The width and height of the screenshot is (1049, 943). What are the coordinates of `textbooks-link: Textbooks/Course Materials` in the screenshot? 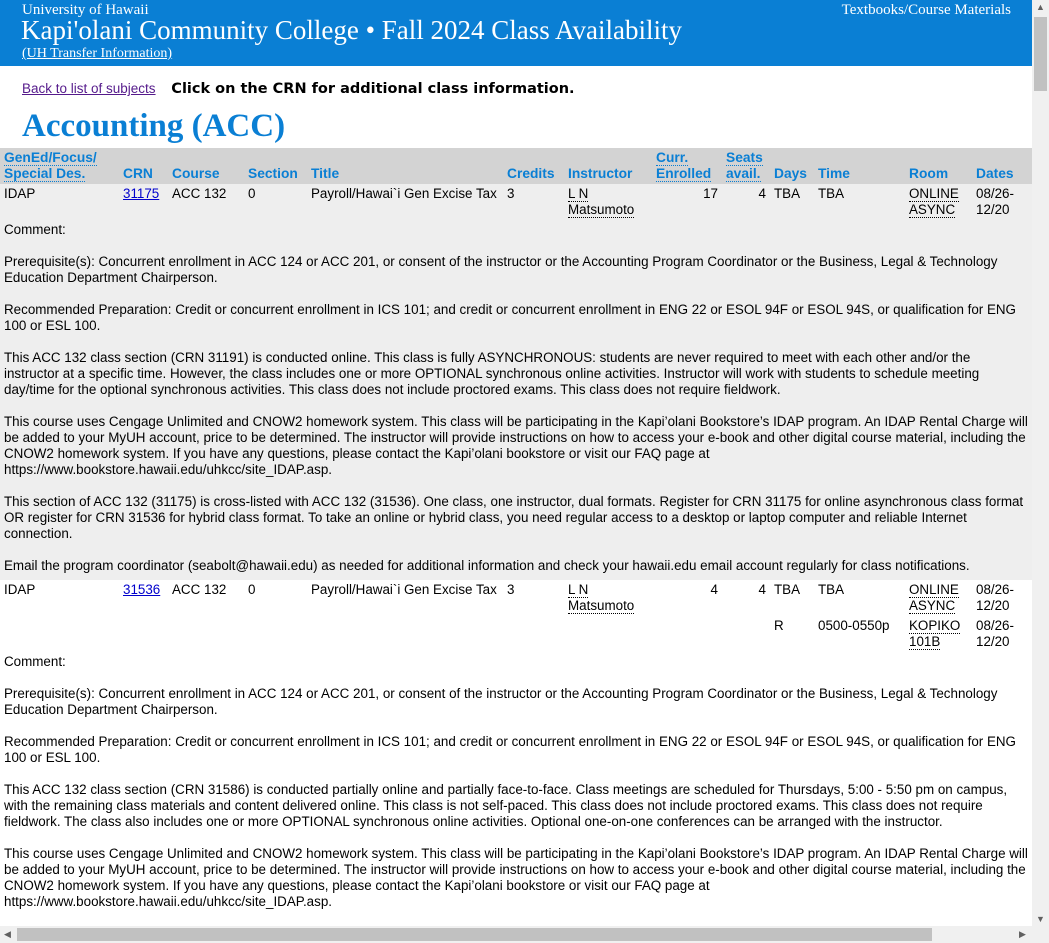 It's located at (926, 10).